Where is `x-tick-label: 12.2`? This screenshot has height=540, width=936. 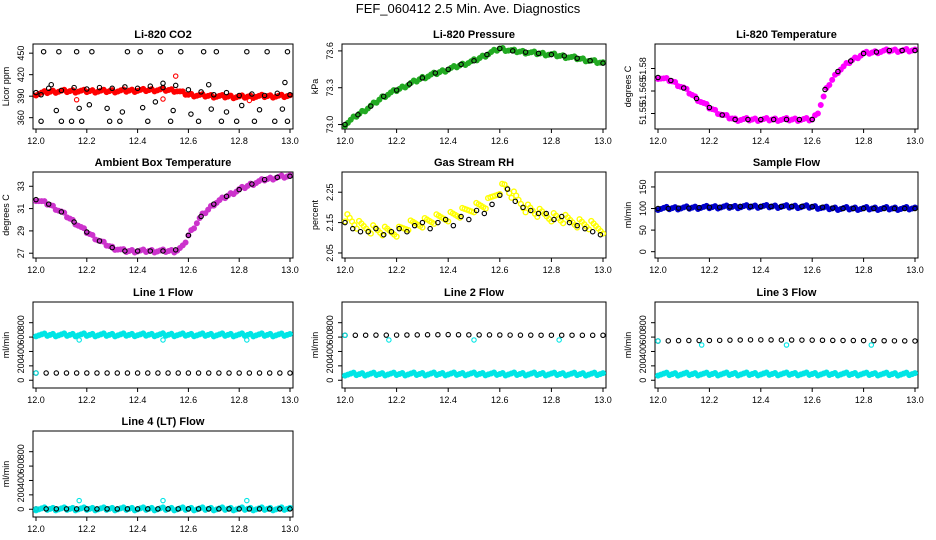
x-tick-label: 12.2 is located at coordinates (87, 270).